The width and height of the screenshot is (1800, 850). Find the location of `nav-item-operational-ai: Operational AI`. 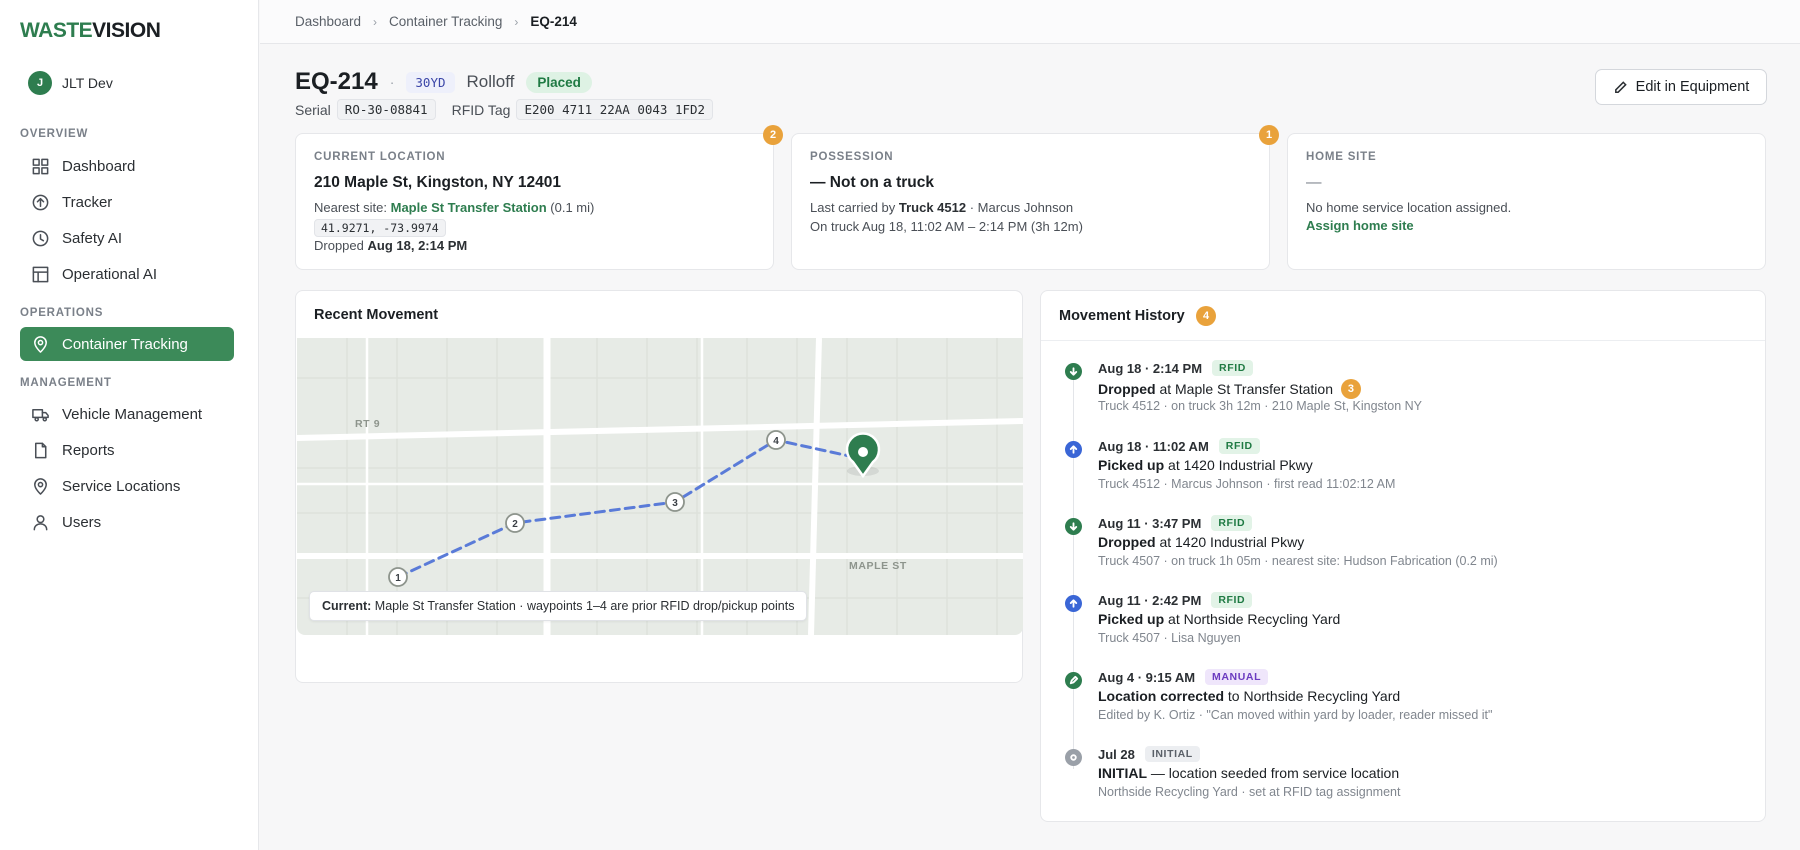

nav-item-operational-ai: Operational AI is located at coordinates (127, 274).